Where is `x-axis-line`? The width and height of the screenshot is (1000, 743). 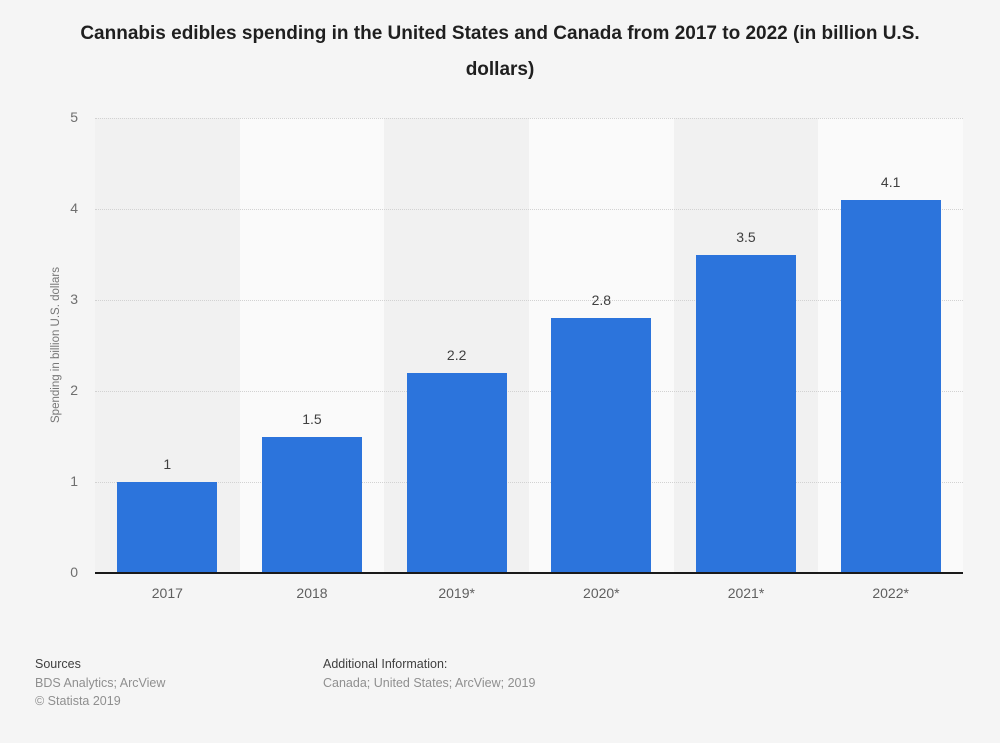
x-axis-line is located at coordinates (529, 573).